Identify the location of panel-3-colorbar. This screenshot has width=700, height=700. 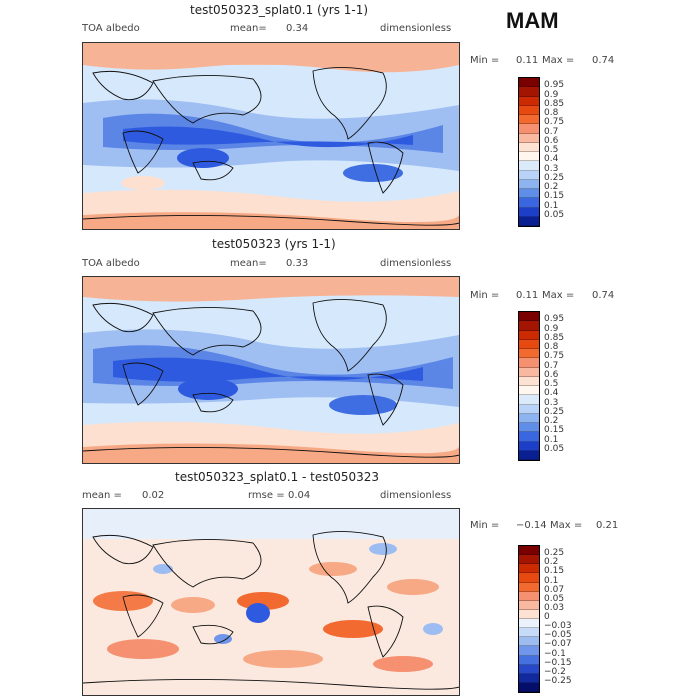
(529, 619).